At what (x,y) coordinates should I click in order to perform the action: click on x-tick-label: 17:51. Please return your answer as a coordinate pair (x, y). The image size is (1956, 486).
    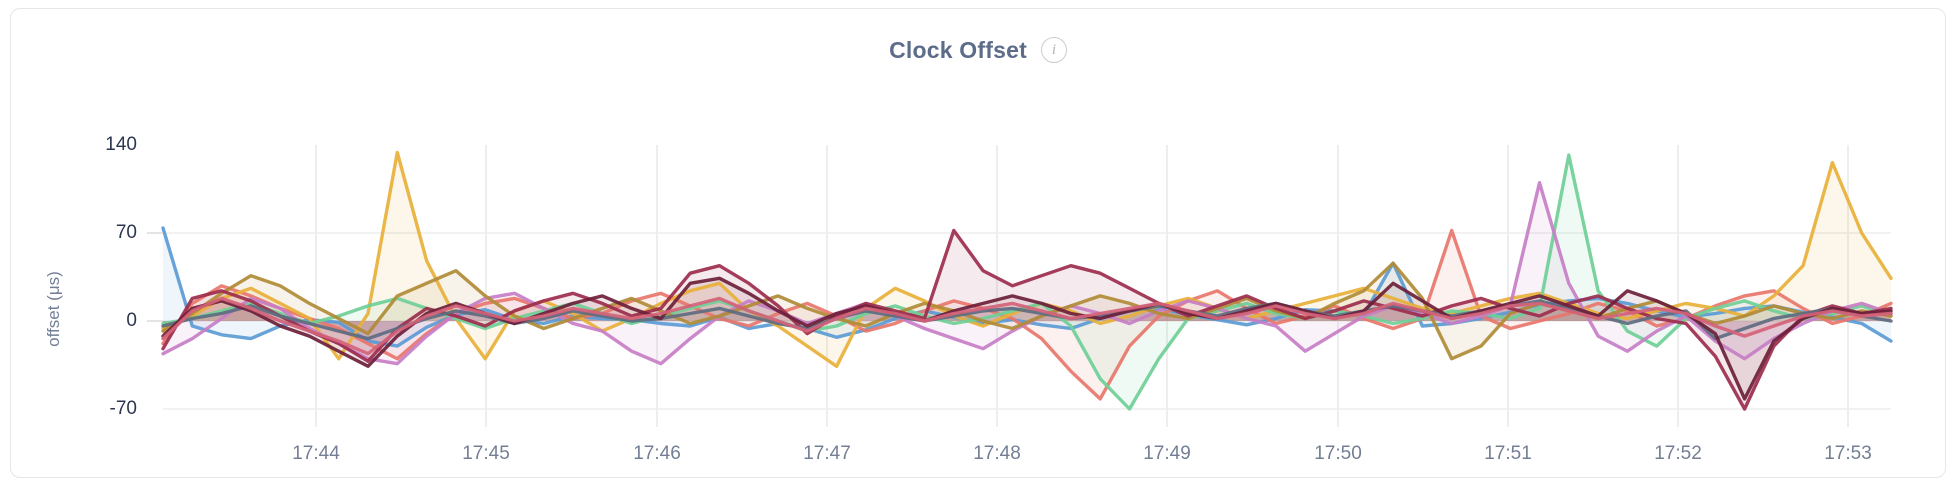
    Looking at the image, I should click on (1508, 453).